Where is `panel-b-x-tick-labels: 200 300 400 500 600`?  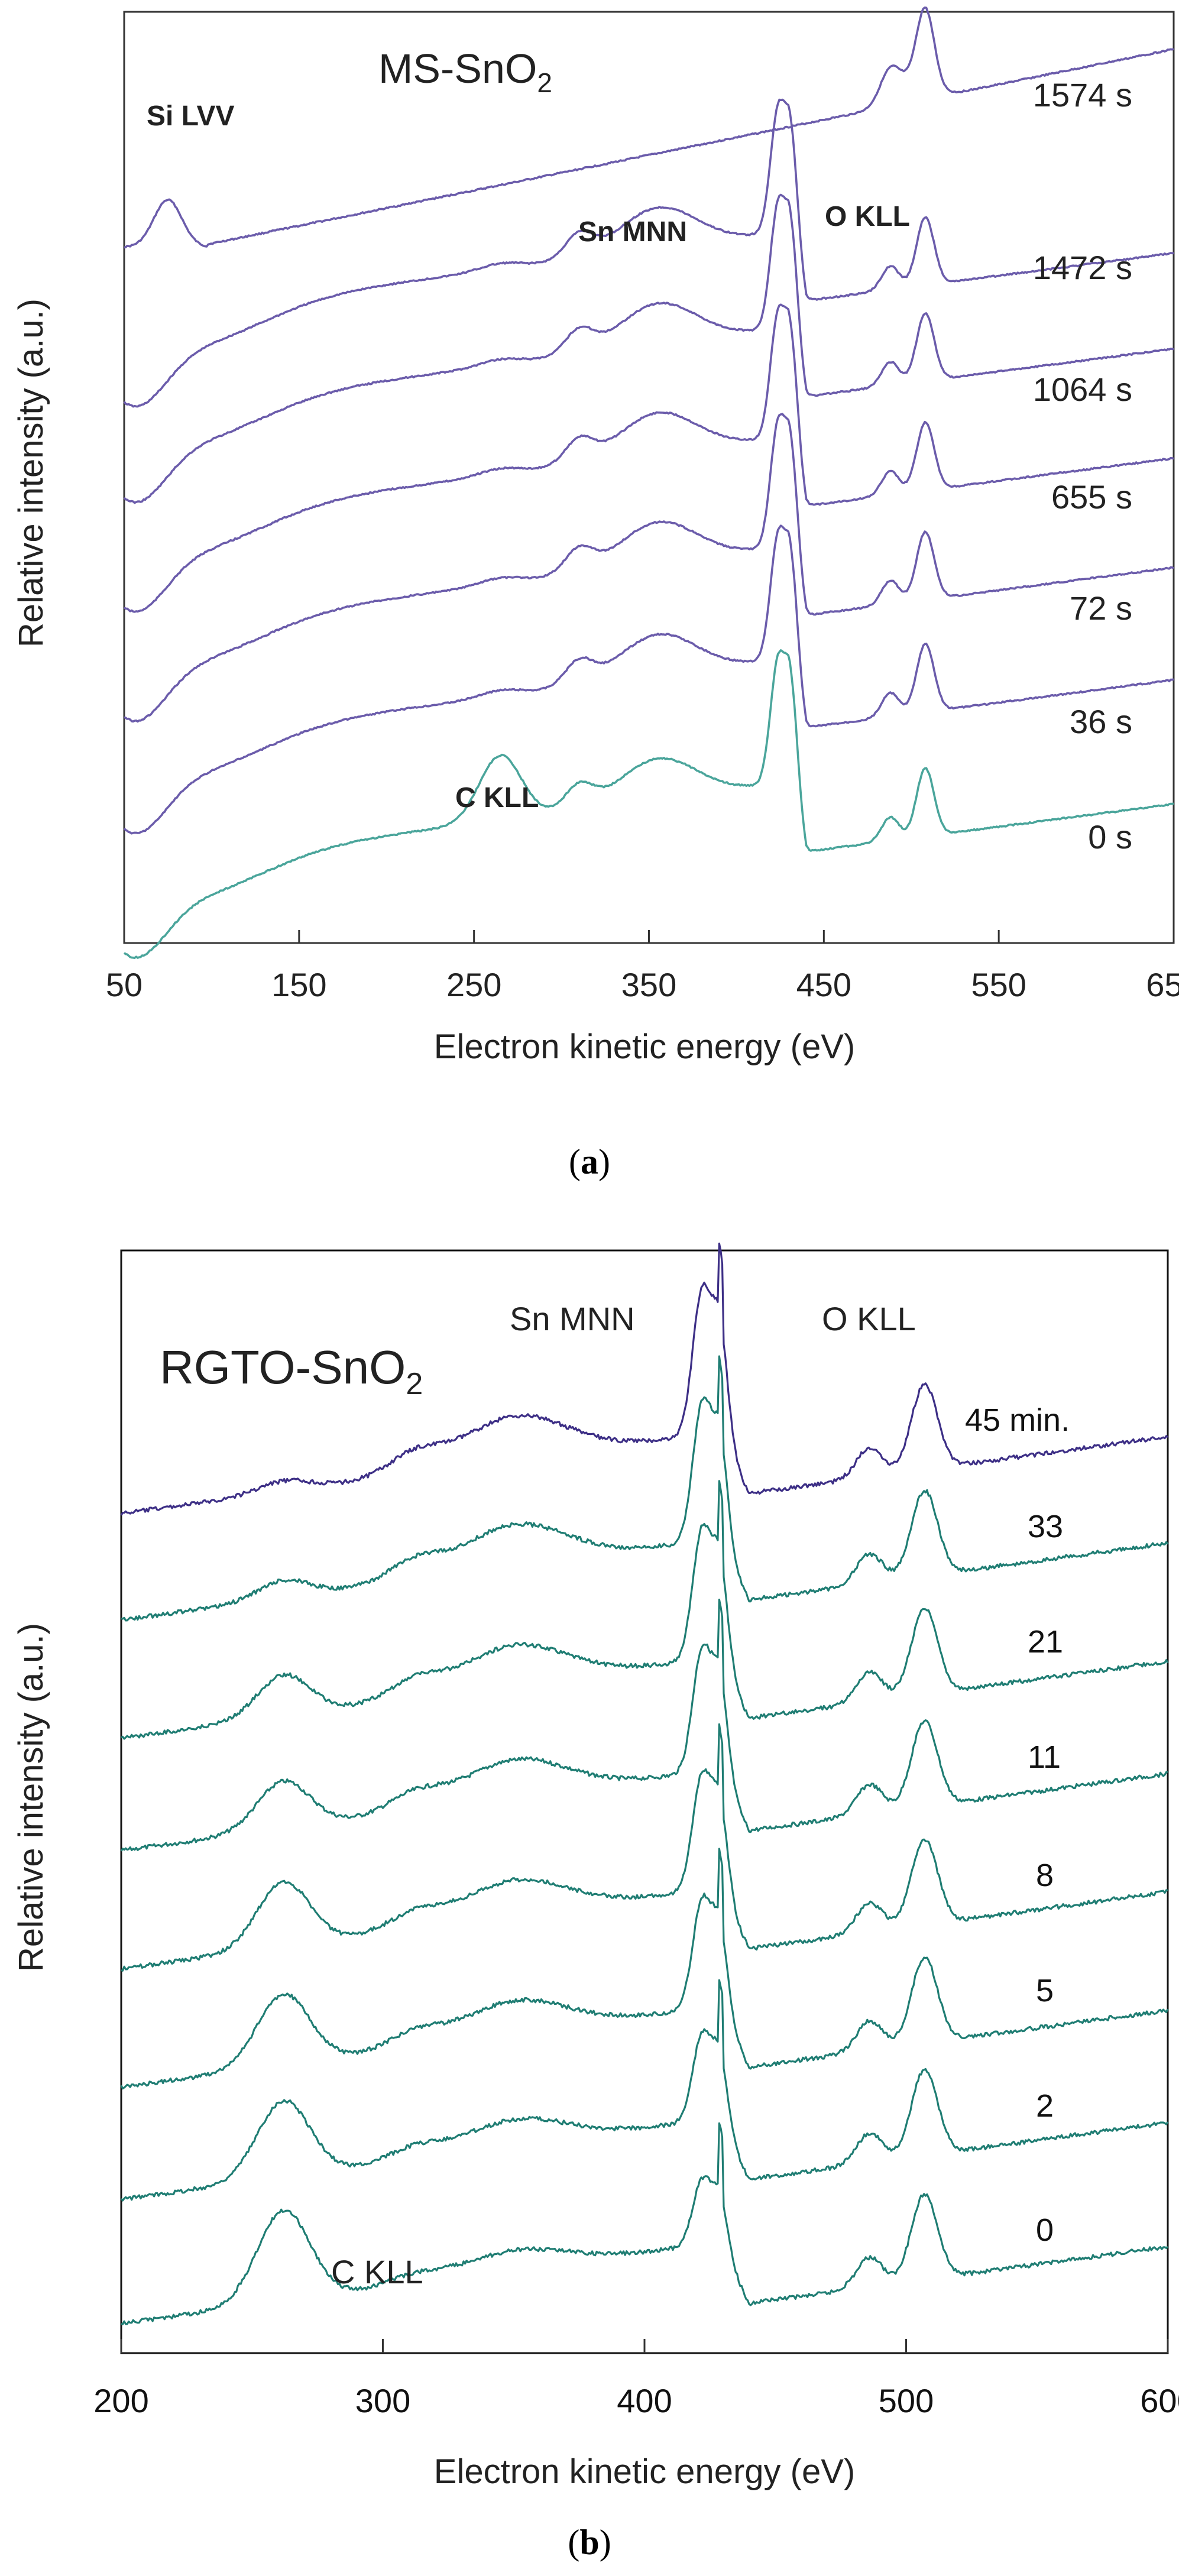
panel-b-x-tick-labels: 200 300 400 500 600 is located at coordinates (636, 2400).